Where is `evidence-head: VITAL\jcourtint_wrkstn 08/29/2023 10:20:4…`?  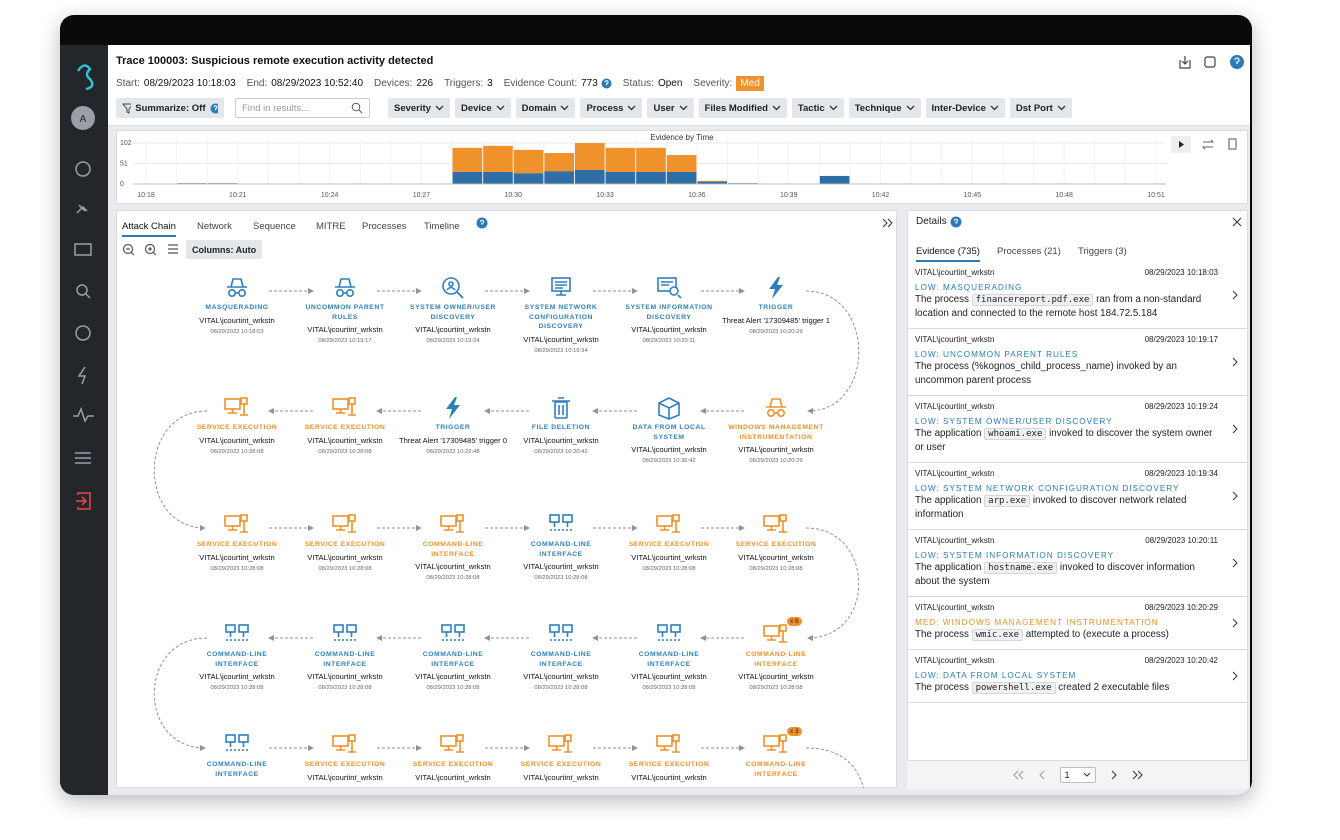
evidence-head: VITAL\jcourtint_wrkstn 08/29/2023 10:20:4… is located at coordinates (1066, 660).